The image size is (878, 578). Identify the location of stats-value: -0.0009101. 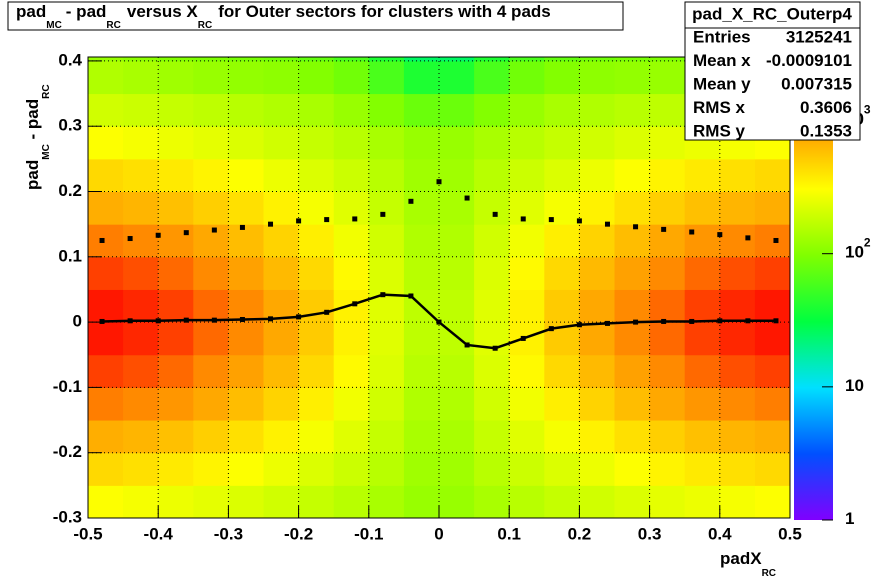
(809, 60).